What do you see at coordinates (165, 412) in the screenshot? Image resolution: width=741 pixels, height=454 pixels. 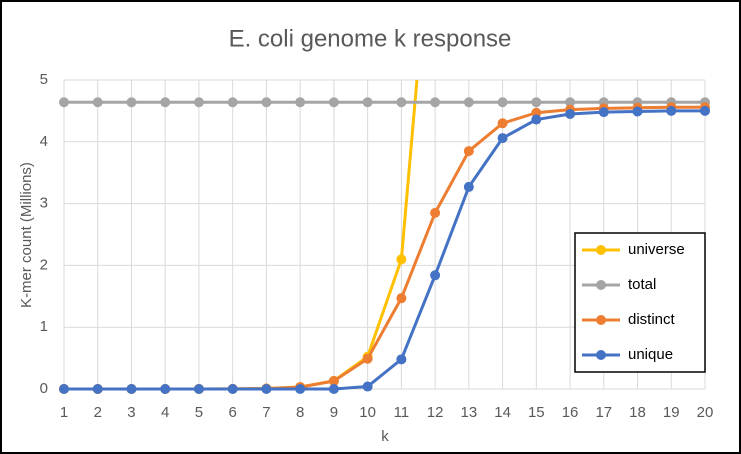 I see `x-tick-label: 4` at bounding box center [165, 412].